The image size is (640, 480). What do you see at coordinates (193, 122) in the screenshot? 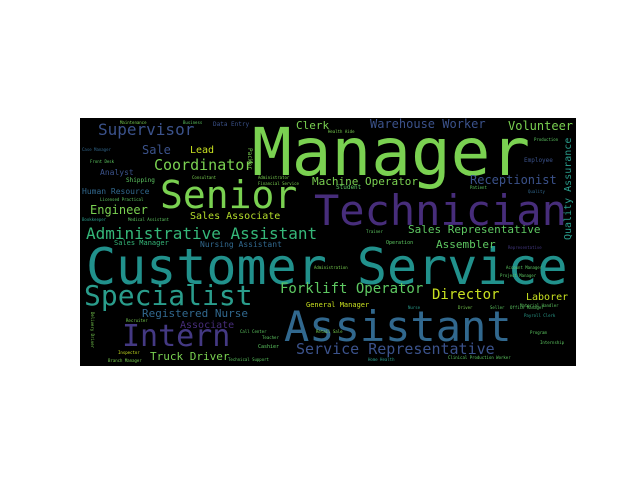
I see `word-business: Business` at bounding box center [193, 122].